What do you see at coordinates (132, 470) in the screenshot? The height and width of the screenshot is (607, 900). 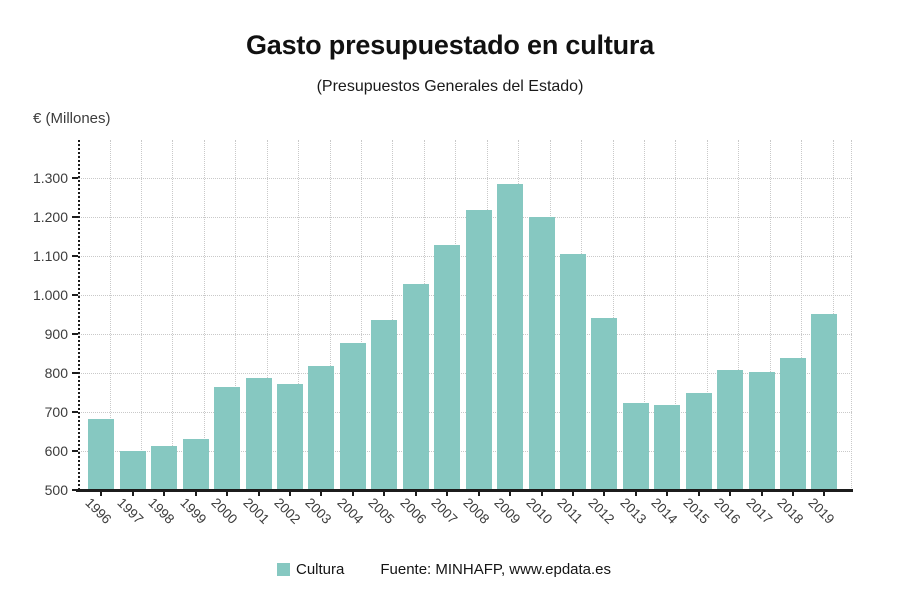 I see `bar-1997` at bounding box center [132, 470].